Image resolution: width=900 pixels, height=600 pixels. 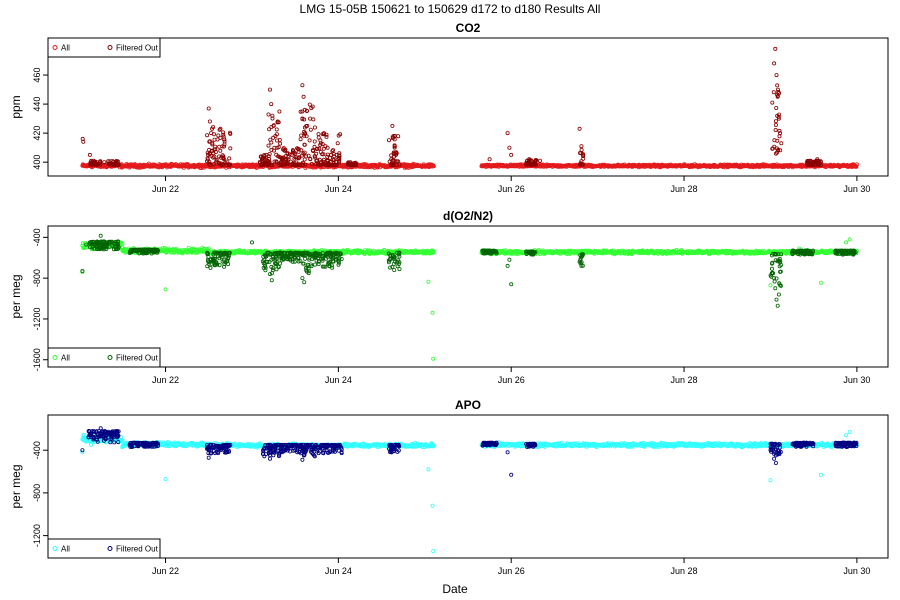 I want to click on legend-label: Filtered Out, so click(x=137, y=358).